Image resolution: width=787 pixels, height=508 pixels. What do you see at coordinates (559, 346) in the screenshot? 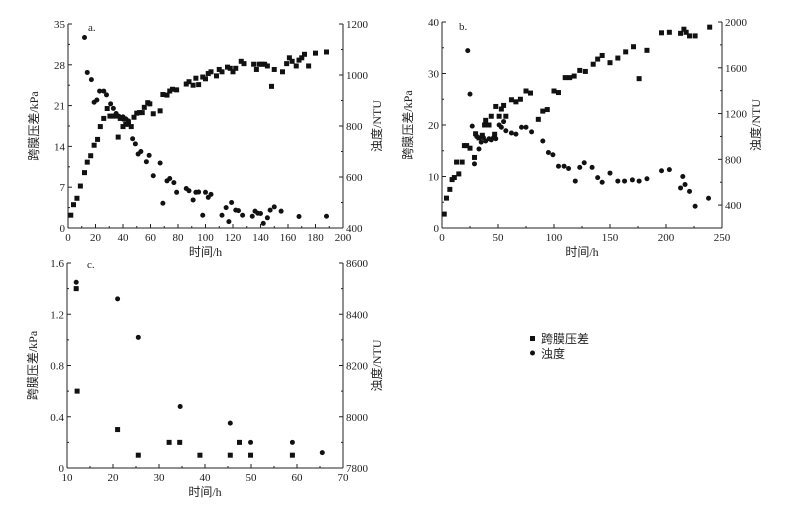
I see `legend: 跨膜压差 浊度` at bounding box center [559, 346].